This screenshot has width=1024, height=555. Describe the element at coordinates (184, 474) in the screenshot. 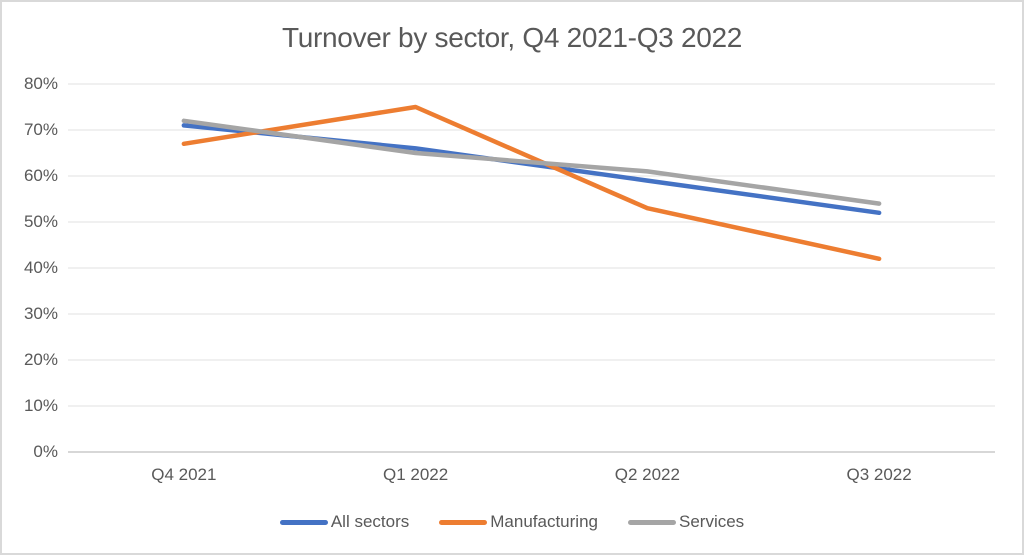

I see `x-category-label: Q4 2021` at that location.